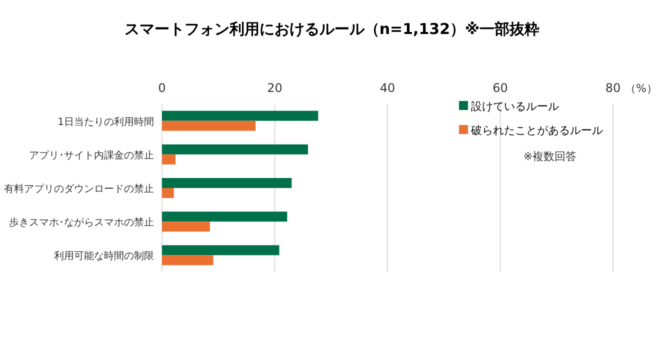 This screenshot has height=349, width=665. What do you see at coordinates (388, 88) in the screenshot?
I see `x-tick-label: 40` at bounding box center [388, 88].